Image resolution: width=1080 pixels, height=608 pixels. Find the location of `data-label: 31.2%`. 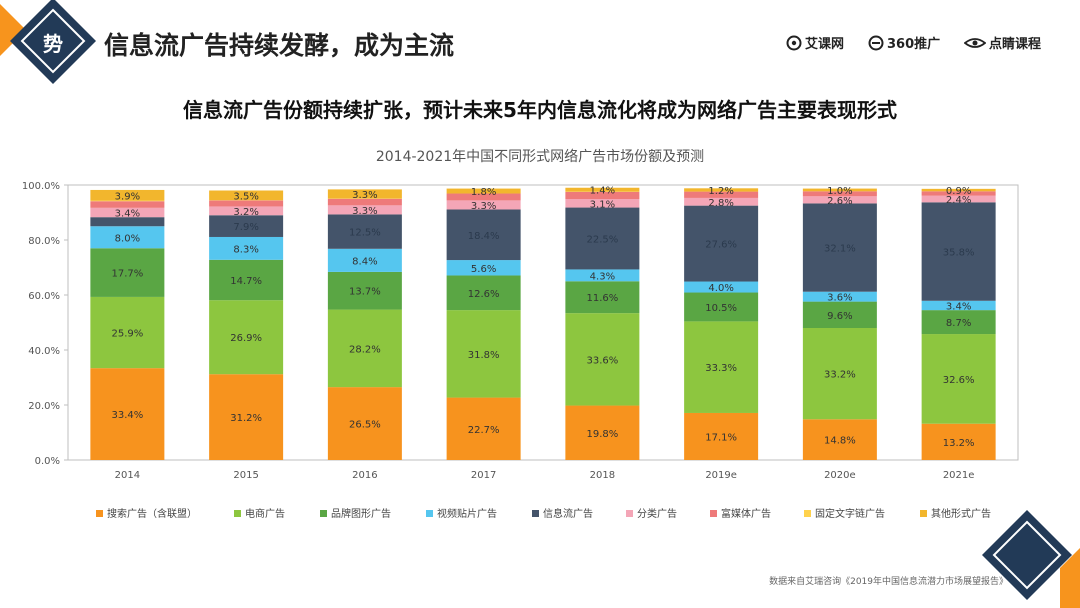

data-label: 31.2% is located at coordinates (246, 418).